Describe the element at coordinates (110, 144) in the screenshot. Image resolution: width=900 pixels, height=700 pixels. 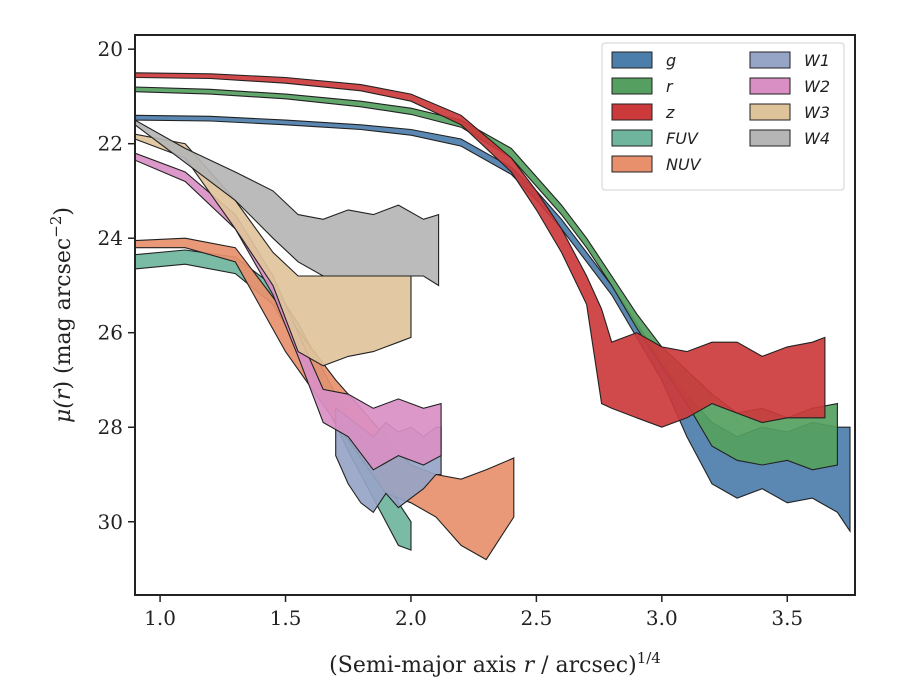
I see `y-tick-label: 22` at that location.